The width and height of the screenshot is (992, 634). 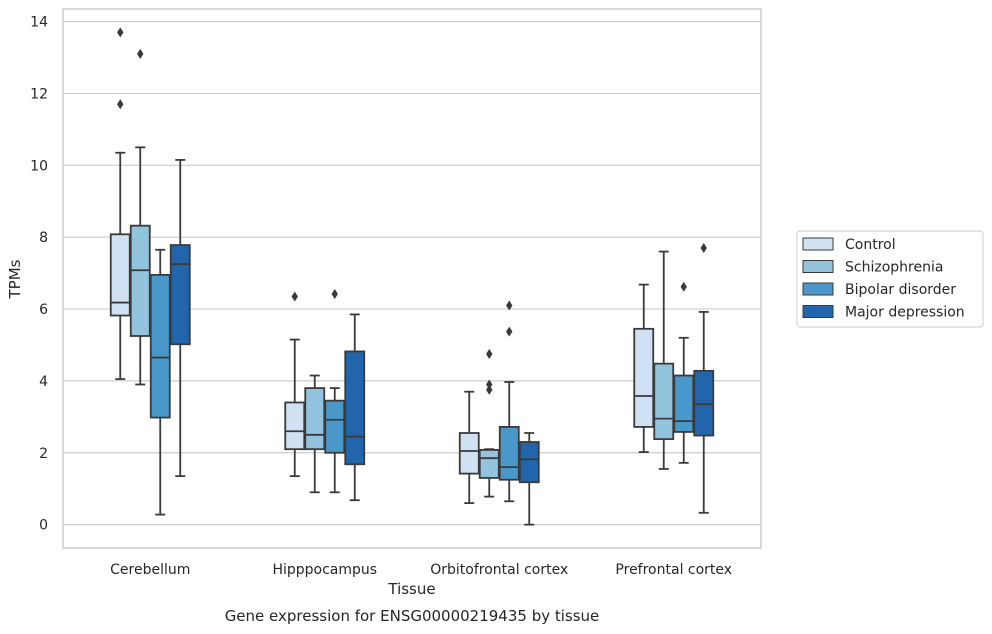 I want to click on legend-label: Schizophrenia, so click(x=894, y=268).